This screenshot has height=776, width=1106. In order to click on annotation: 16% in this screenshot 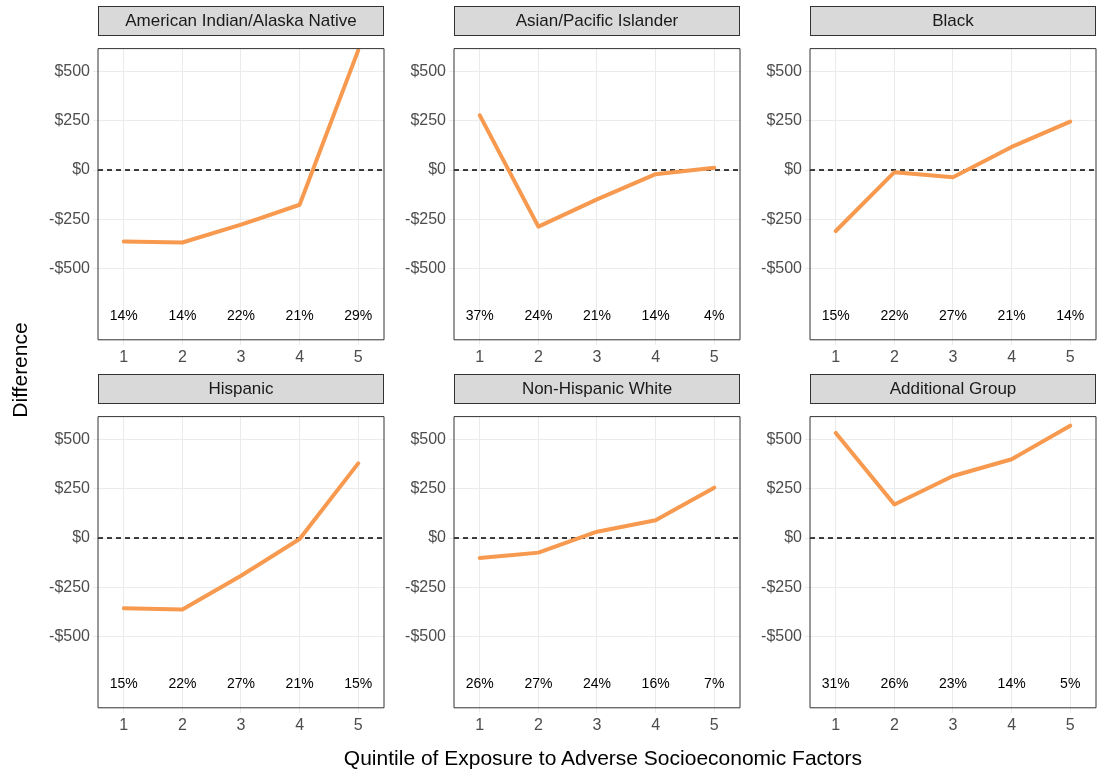, I will do `click(655, 682)`.